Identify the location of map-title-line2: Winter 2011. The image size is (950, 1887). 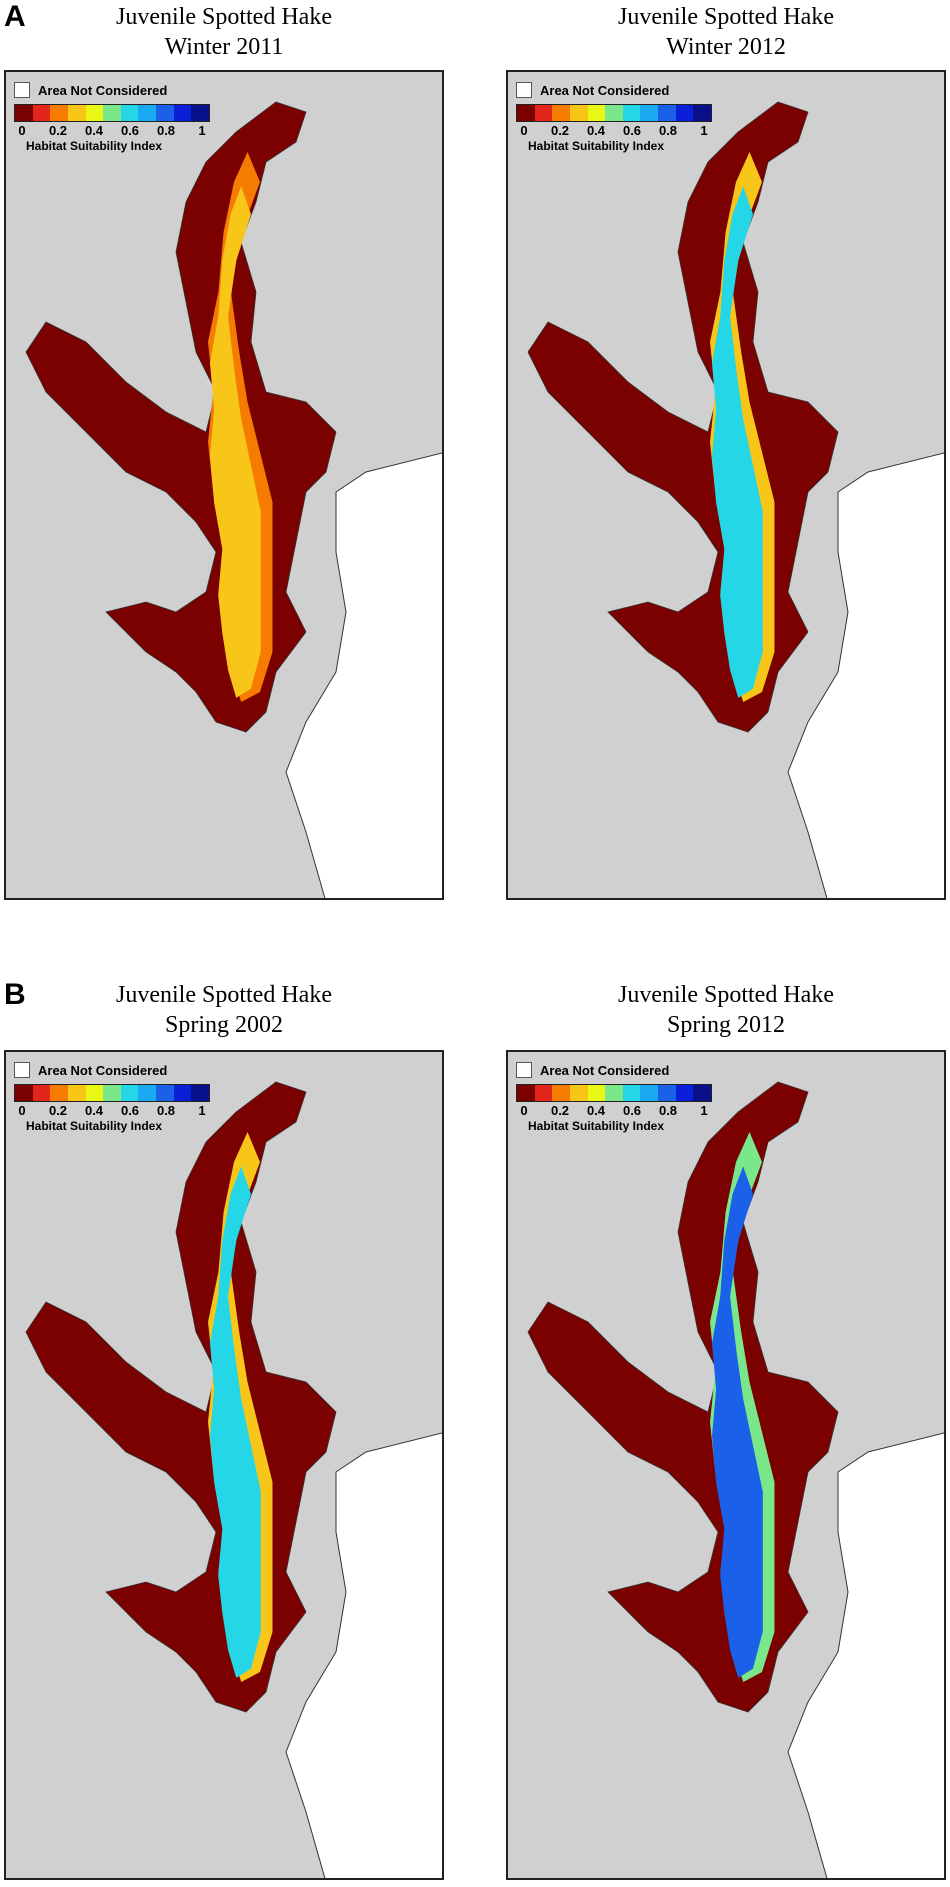
(224, 47).